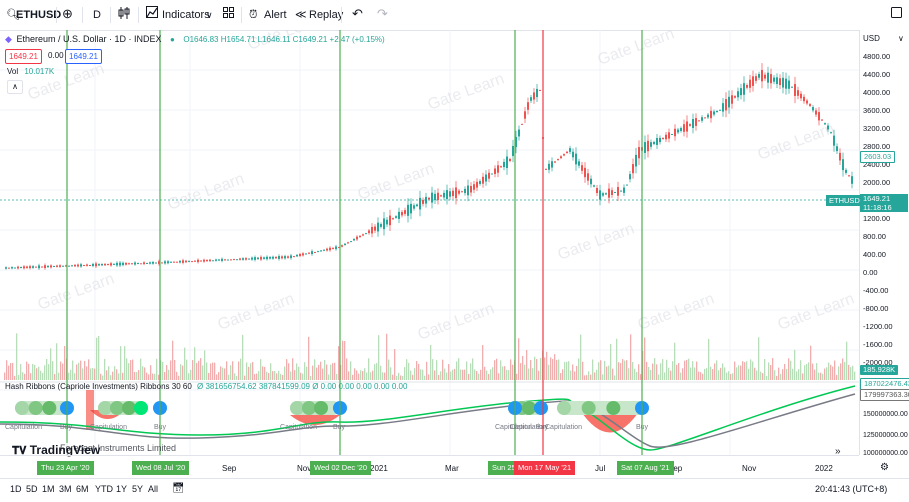 The height and width of the screenshot is (502, 909). Describe the element at coordinates (275, 15) in the screenshot. I see `alert-button: Alert` at that location.